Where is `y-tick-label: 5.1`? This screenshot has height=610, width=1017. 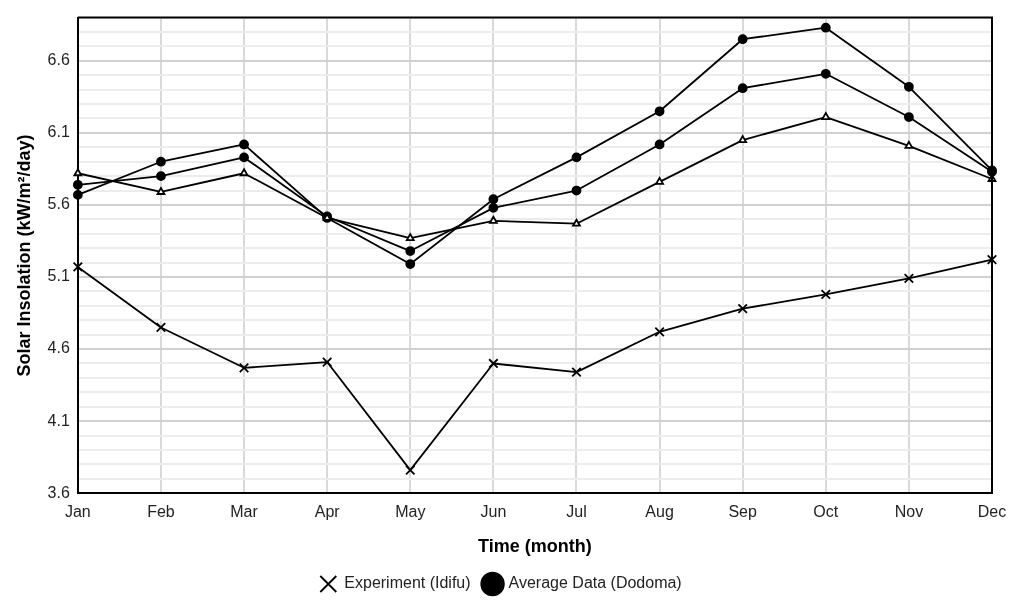 y-tick-label: 5.1 is located at coordinates (58, 276).